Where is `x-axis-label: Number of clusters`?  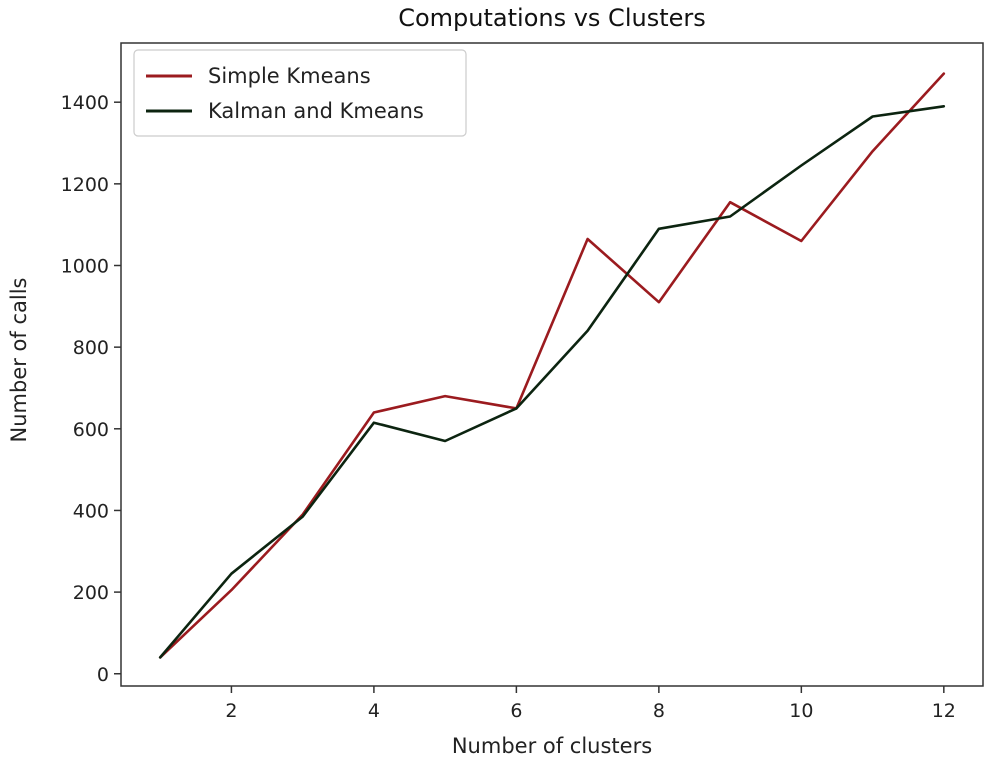
x-axis-label: Number of clusters is located at coordinates (552, 746).